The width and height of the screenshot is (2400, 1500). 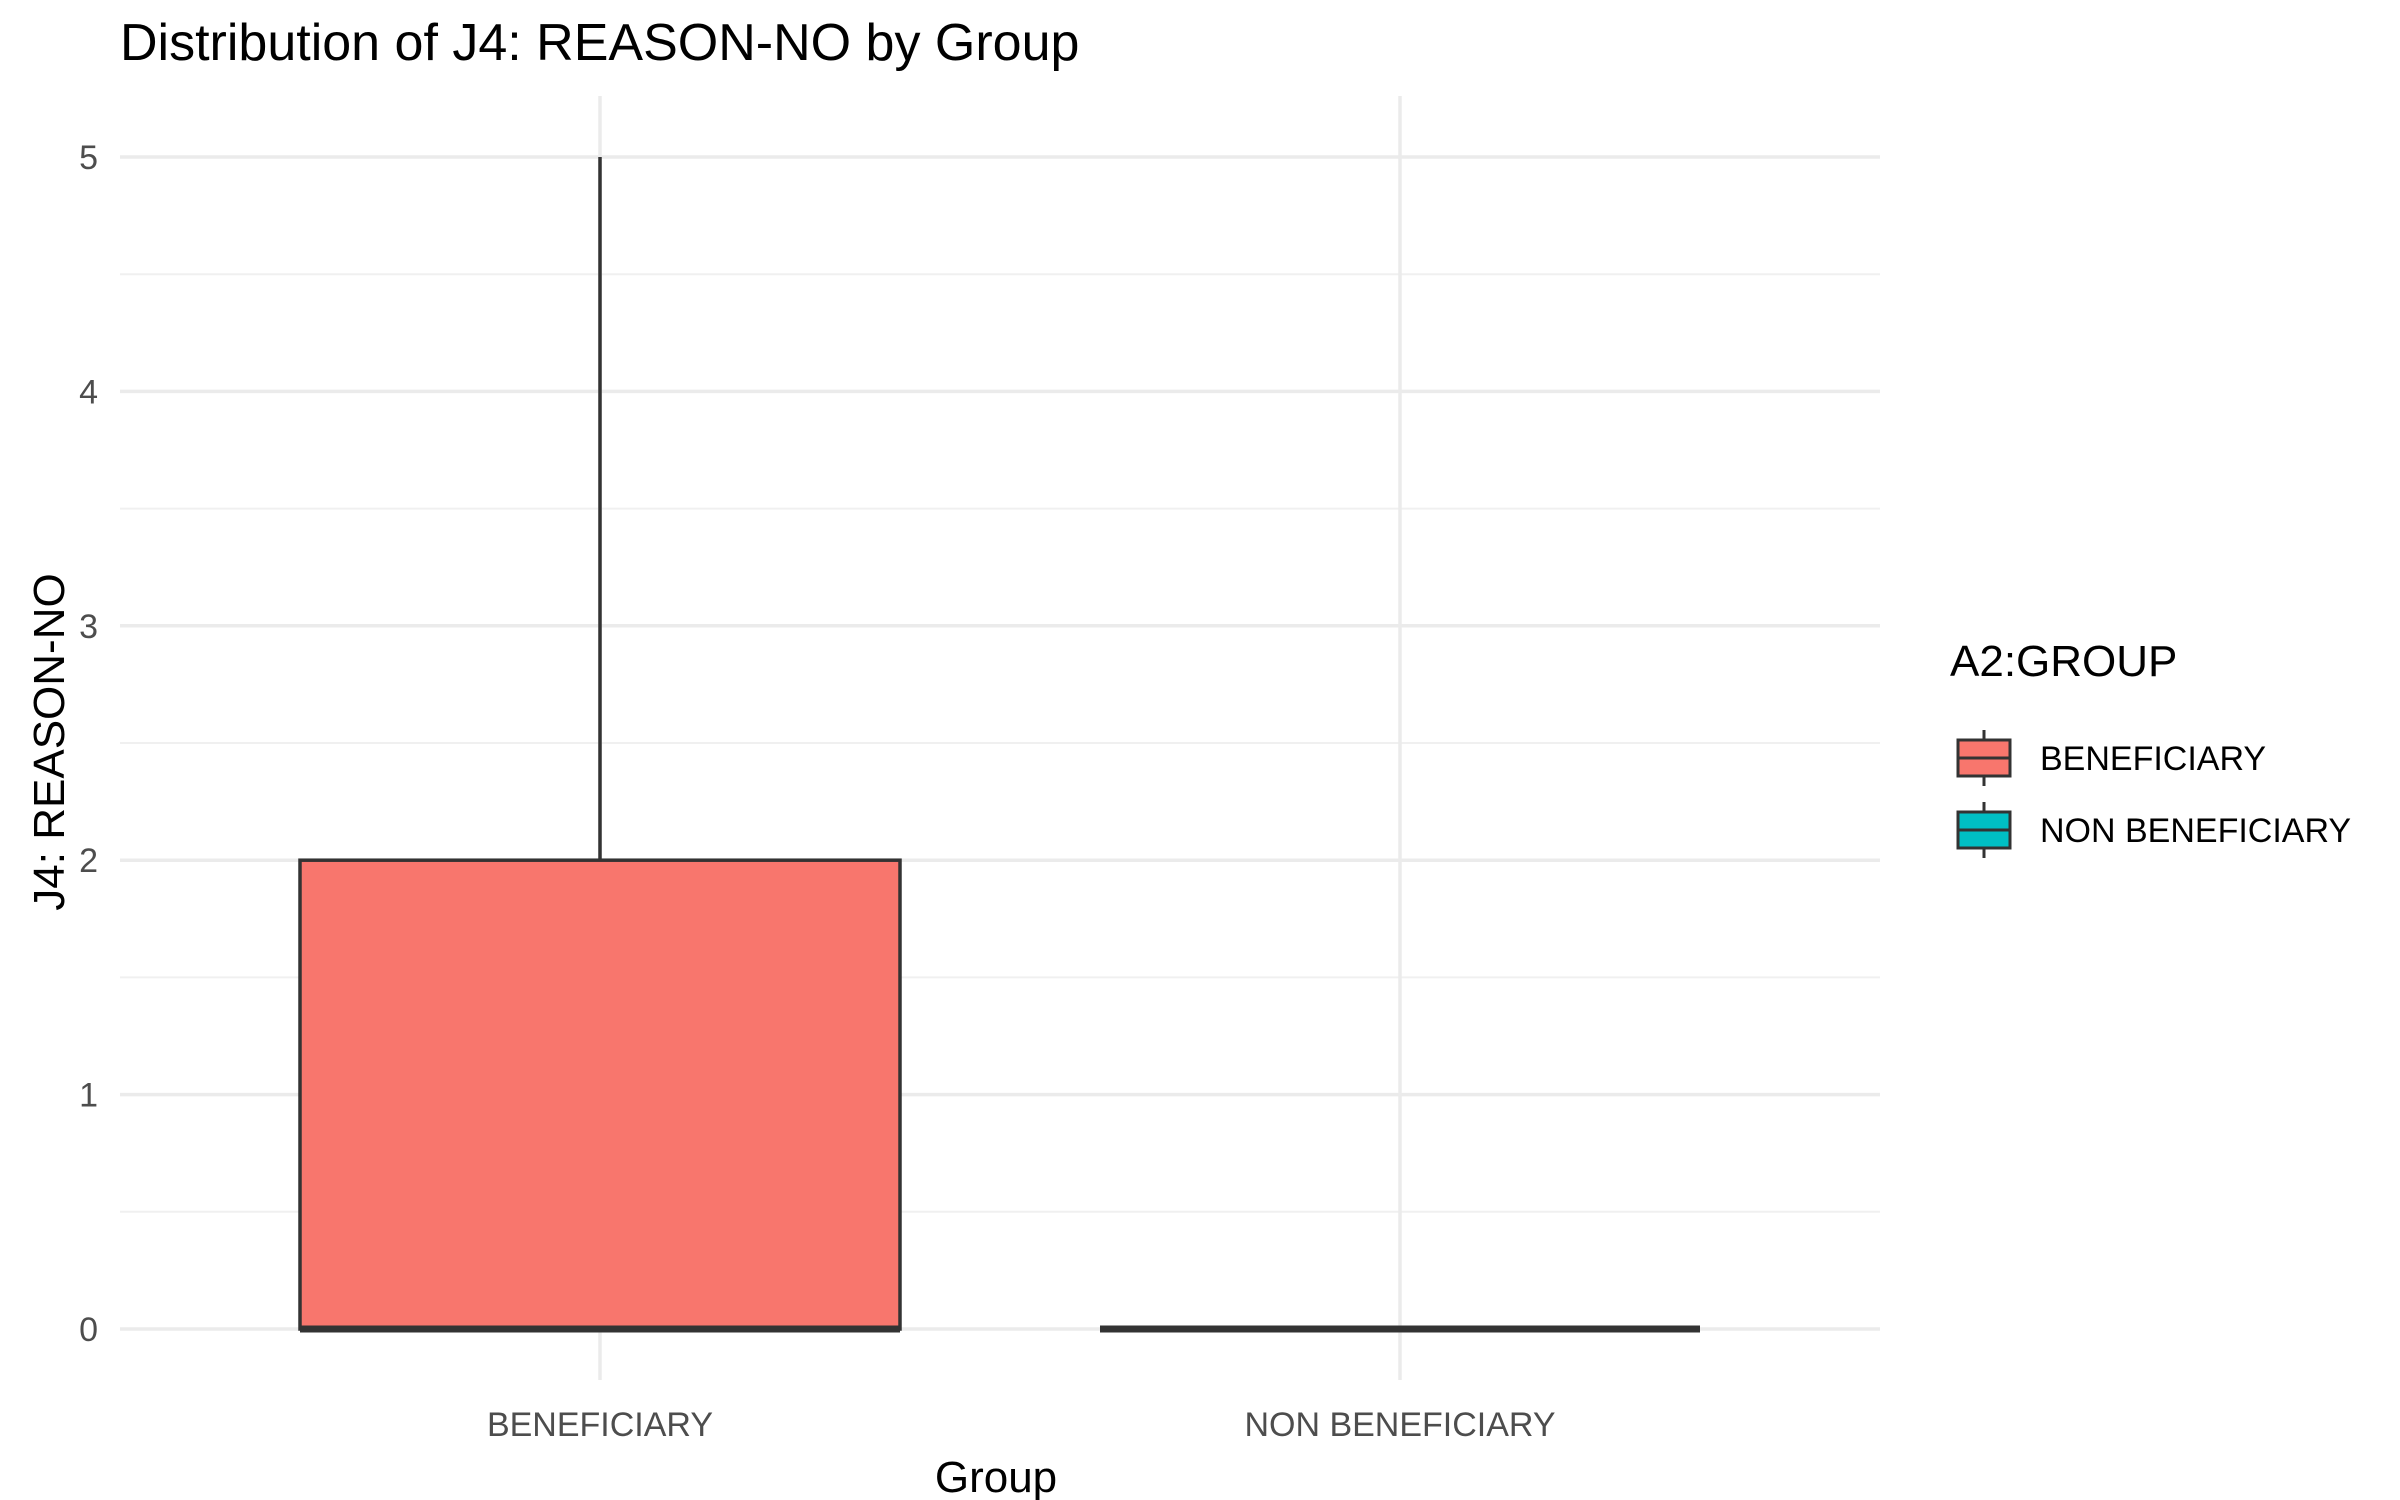 I want to click on x-tick-label: NON BENEFICIARY, so click(x=1399, y=1425).